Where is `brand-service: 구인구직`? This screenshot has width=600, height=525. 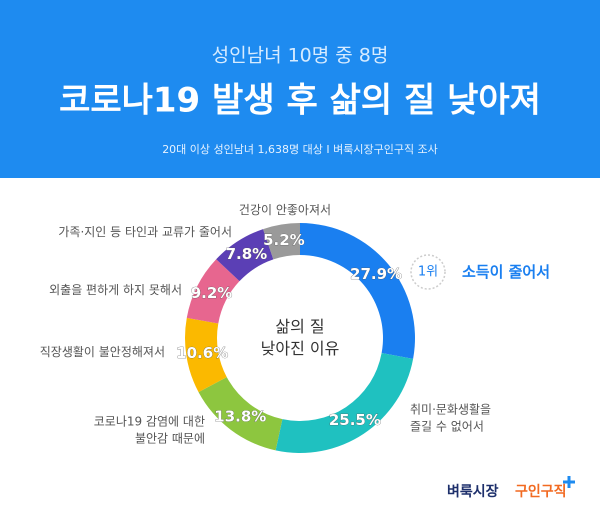 brand-service: 구인구직 is located at coordinates (541, 491).